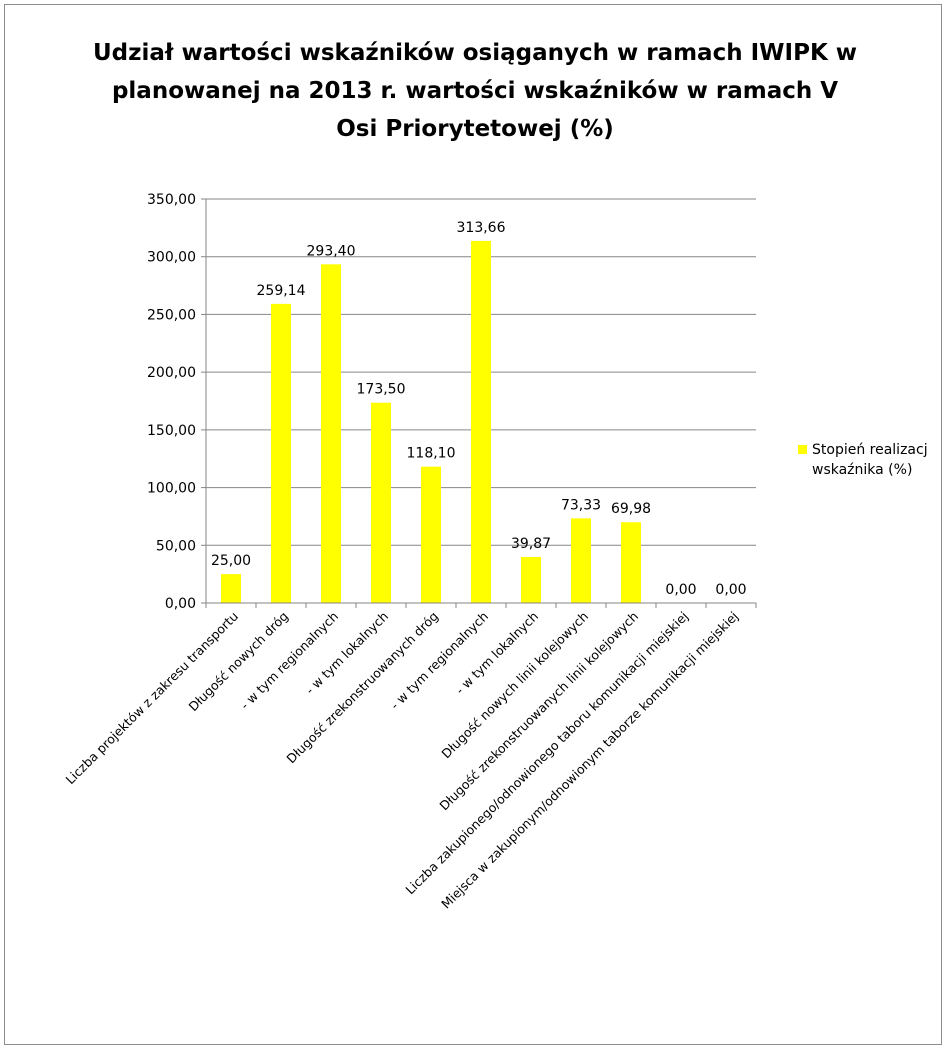  I want to click on category-label: Liczba projektów z zakresu transportu, so click(151, 698).